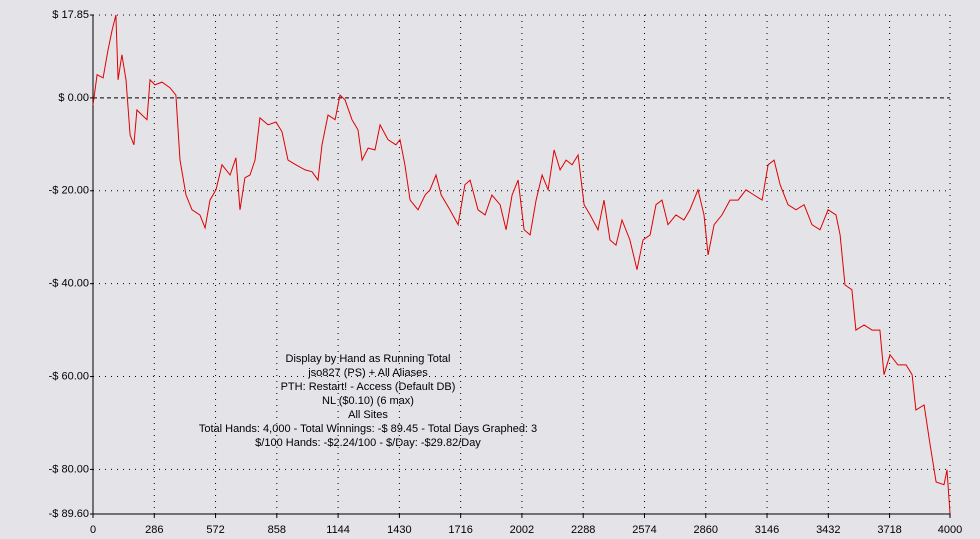  I want to click on x-tick-label: 3146, so click(767, 530).